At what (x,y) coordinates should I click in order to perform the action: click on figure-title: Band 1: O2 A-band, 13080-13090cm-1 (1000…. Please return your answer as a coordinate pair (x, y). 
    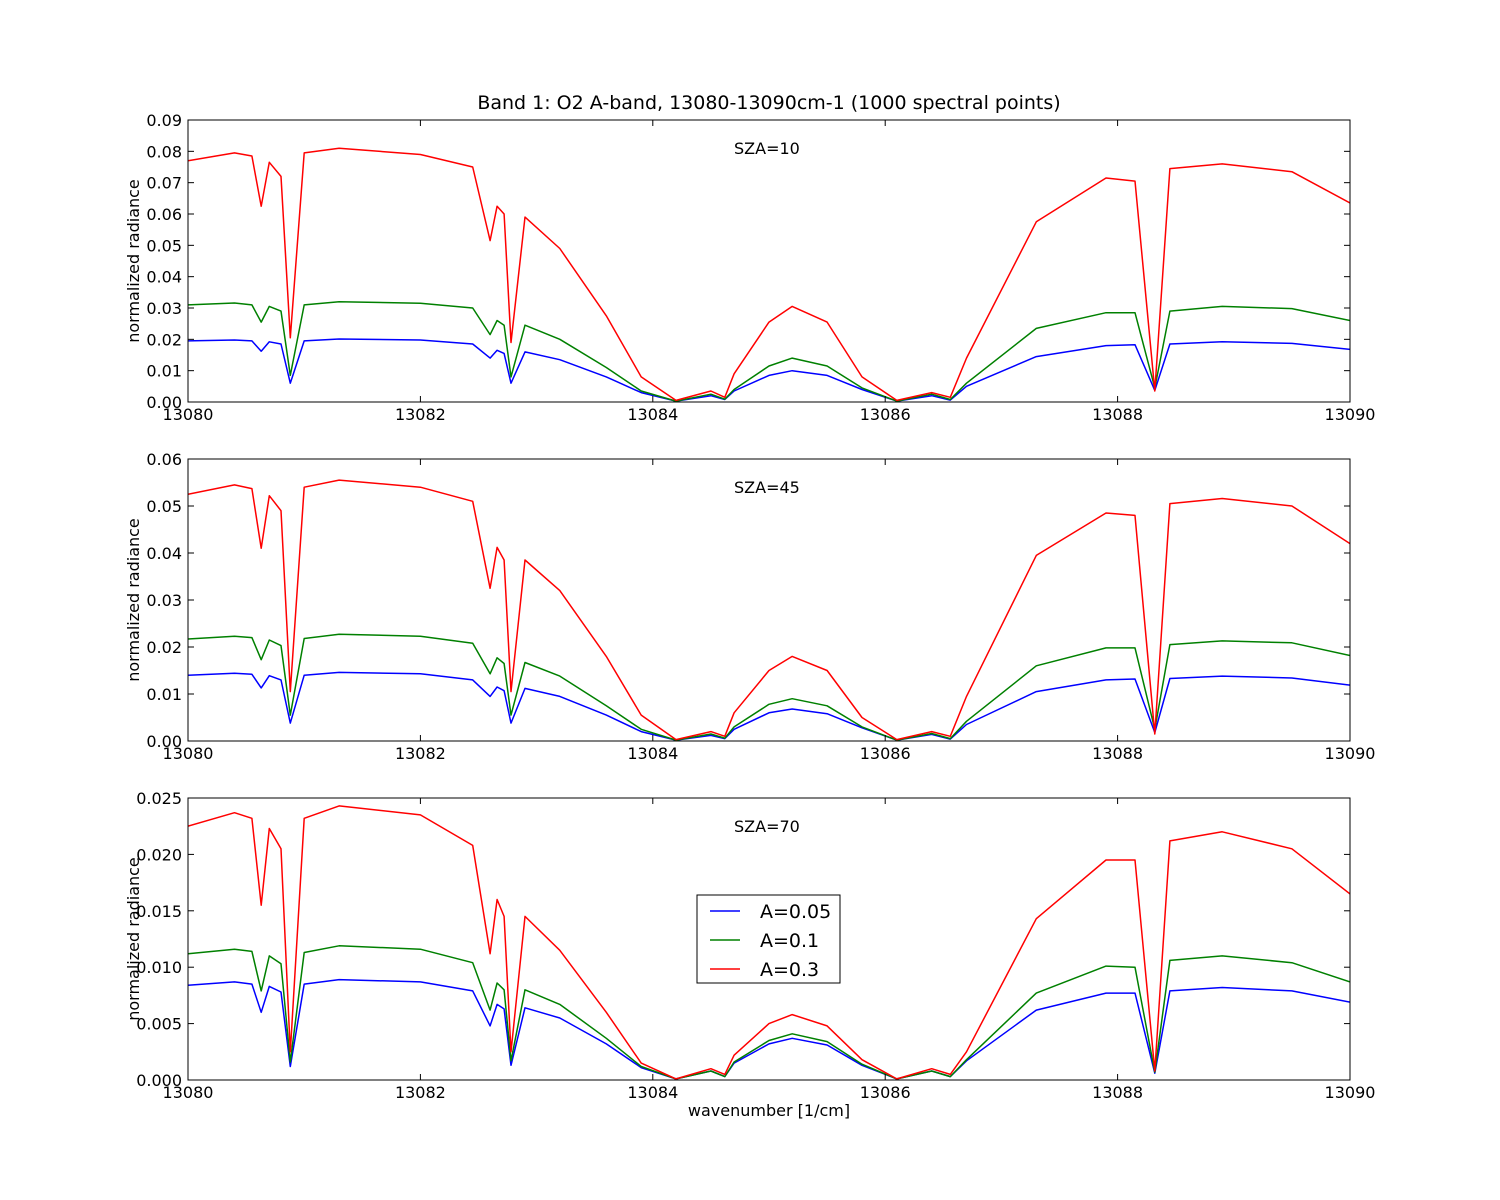
    Looking at the image, I should click on (768, 103).